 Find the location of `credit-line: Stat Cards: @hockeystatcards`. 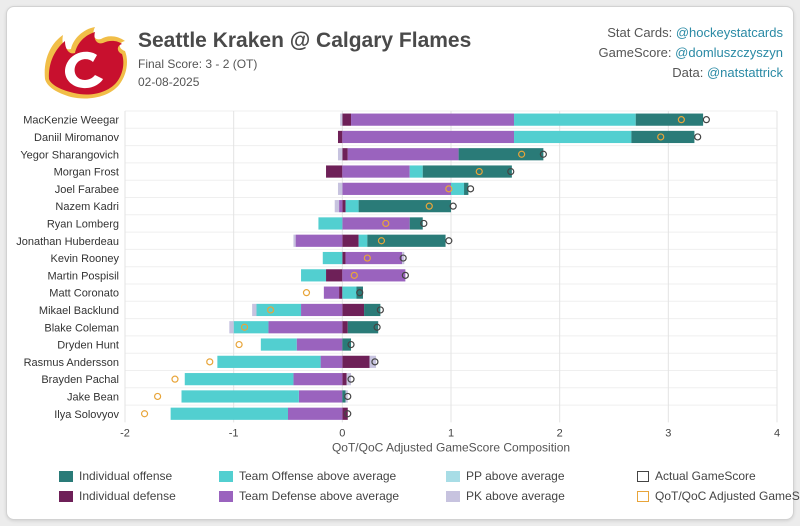

credit-line: Stat Cards: @hockeystatcards is located at coordinates (691, 33).